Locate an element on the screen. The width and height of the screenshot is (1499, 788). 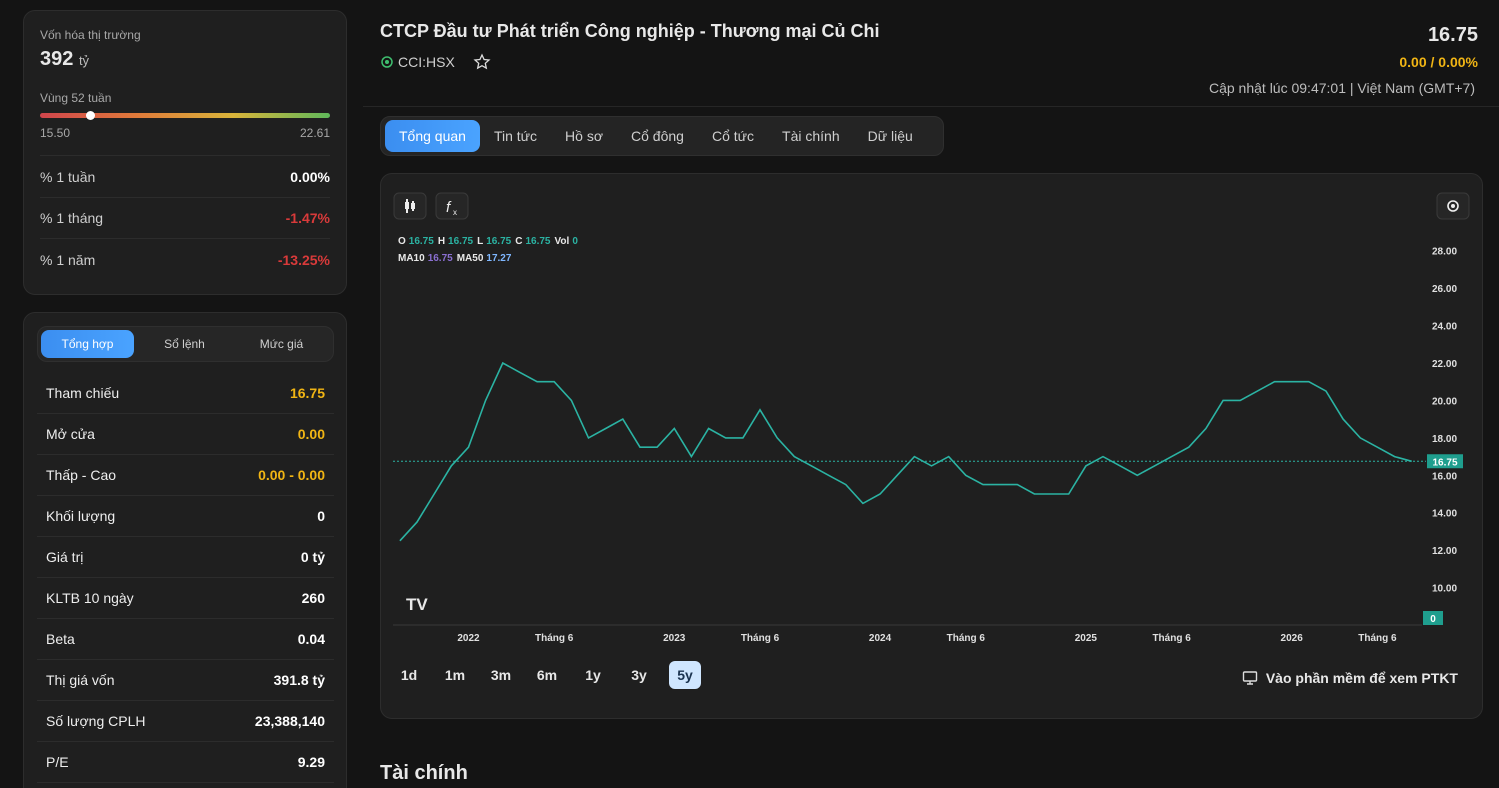
stats-row: P/E 9.29 is located at coordinates (185, 762).